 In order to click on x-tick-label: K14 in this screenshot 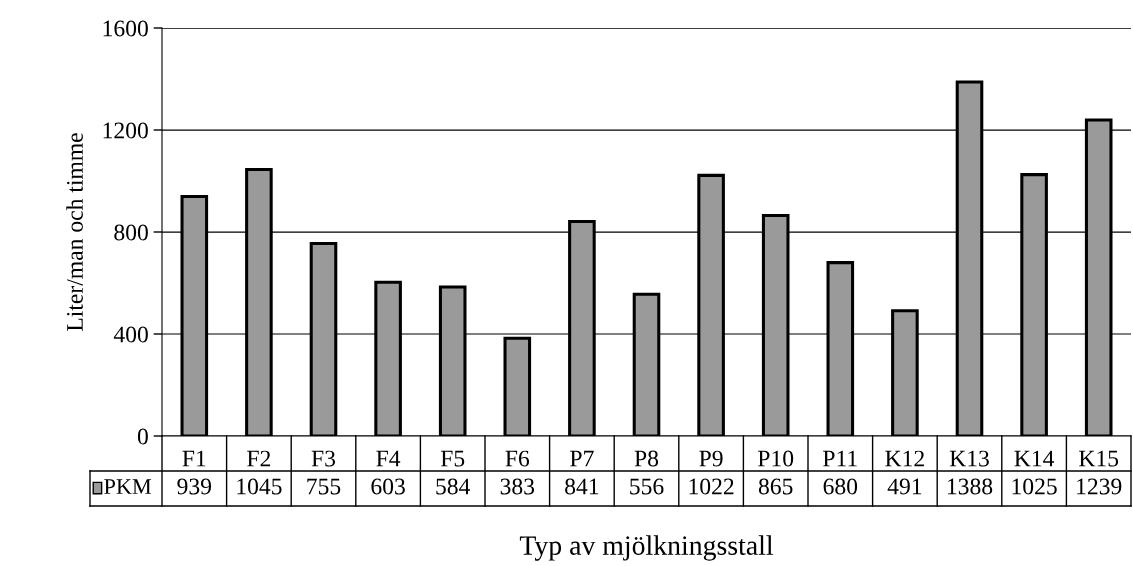, I will do `click(1034, 458)`.